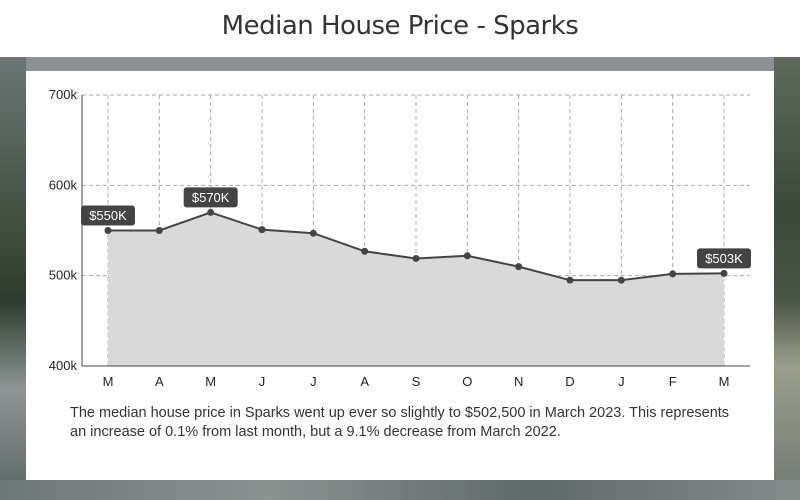 This screenshot has width=800, height=500. Describe the element at coordinates (400, 28) in the screenshot. I see `page-title: Median House Price - Sparks` at that location.